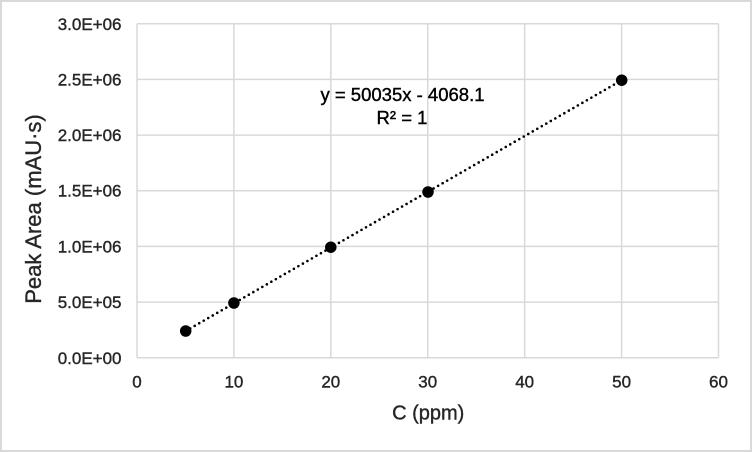 Image resolution: width=752 pixels, height=452 pixels. I want to click on svg-text: 0, so click(136, 382).